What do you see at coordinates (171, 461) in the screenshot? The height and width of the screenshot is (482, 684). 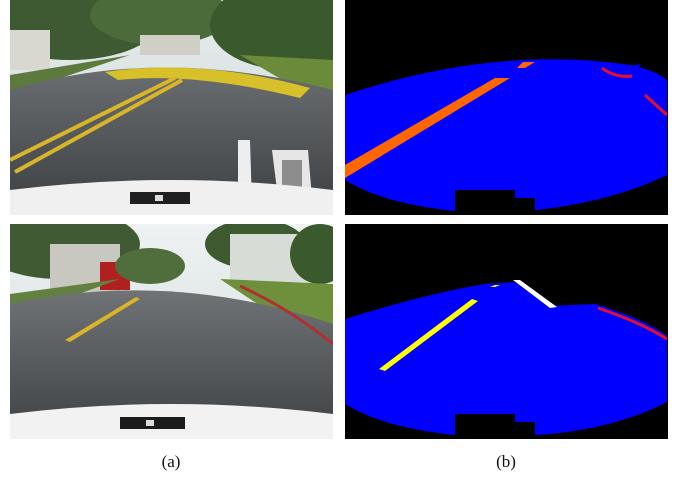 I see `caption-a: (a)` at bounding box center [171, 461].